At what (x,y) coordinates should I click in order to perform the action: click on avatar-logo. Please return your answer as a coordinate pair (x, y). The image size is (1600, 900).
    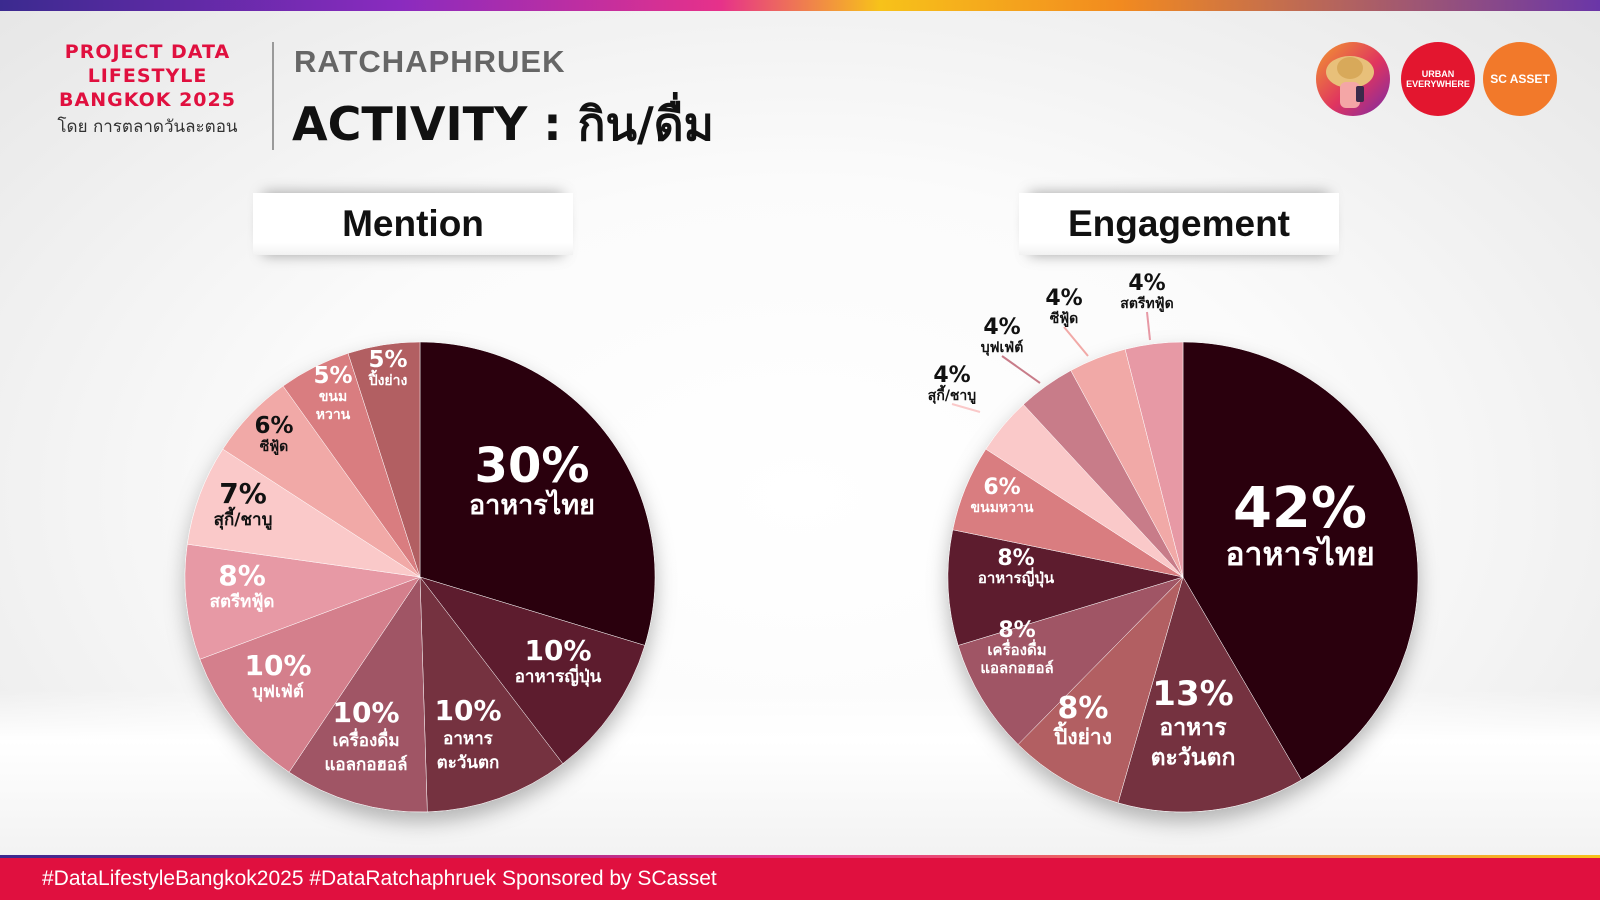
    Looking at the image, I should click on (1353, 79).